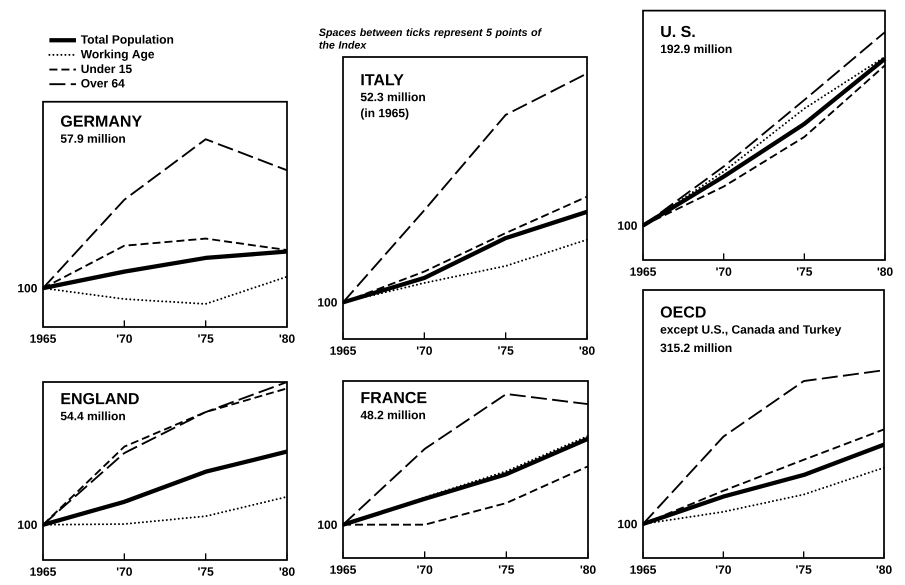  What do you see at coordinates (696, 347) in the screenshot?
I see `text: 315.2 million` at bounding box center [696, 347].